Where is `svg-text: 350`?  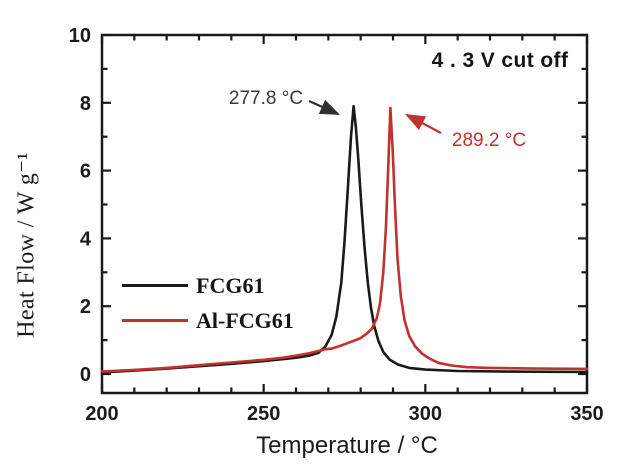 svg-text: 350 is located at coordinates (586, 414).